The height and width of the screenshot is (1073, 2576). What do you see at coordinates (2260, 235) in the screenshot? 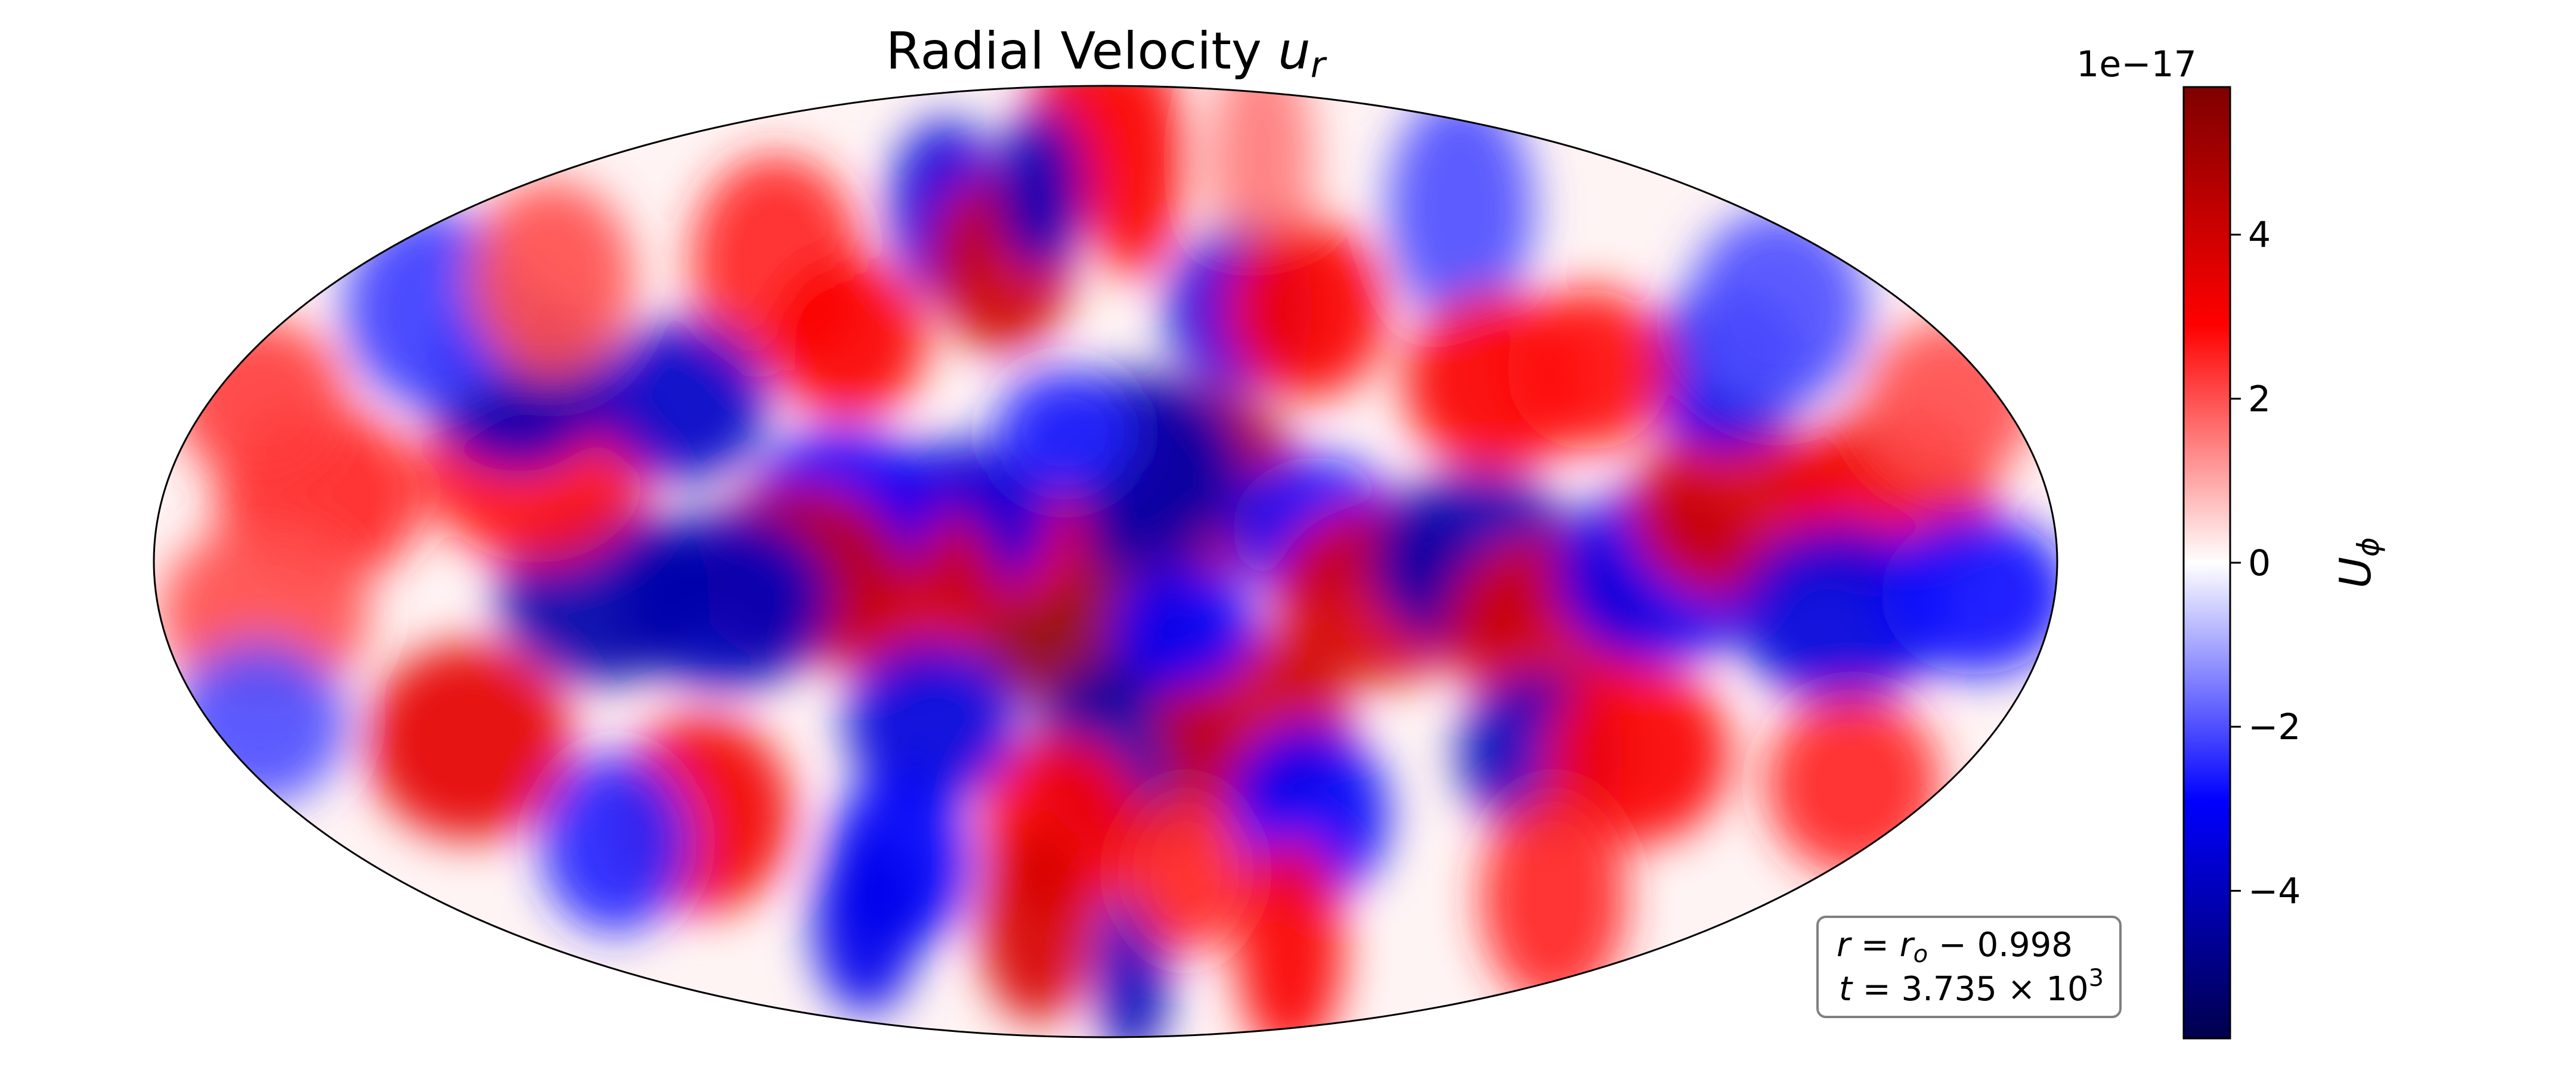
I see `colorbar-tick-label: 4` at bounding box center [2260, 235].